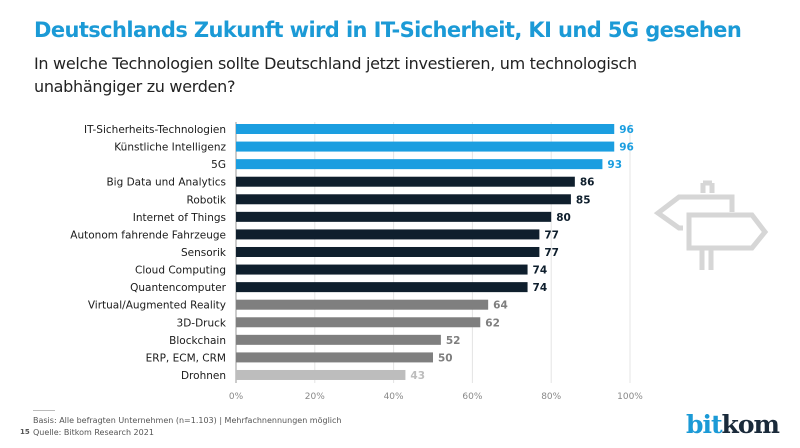 Image resolution: width=800 pixels, height=448 pixels. I want to click on data-label: 43, so click(417, 376).